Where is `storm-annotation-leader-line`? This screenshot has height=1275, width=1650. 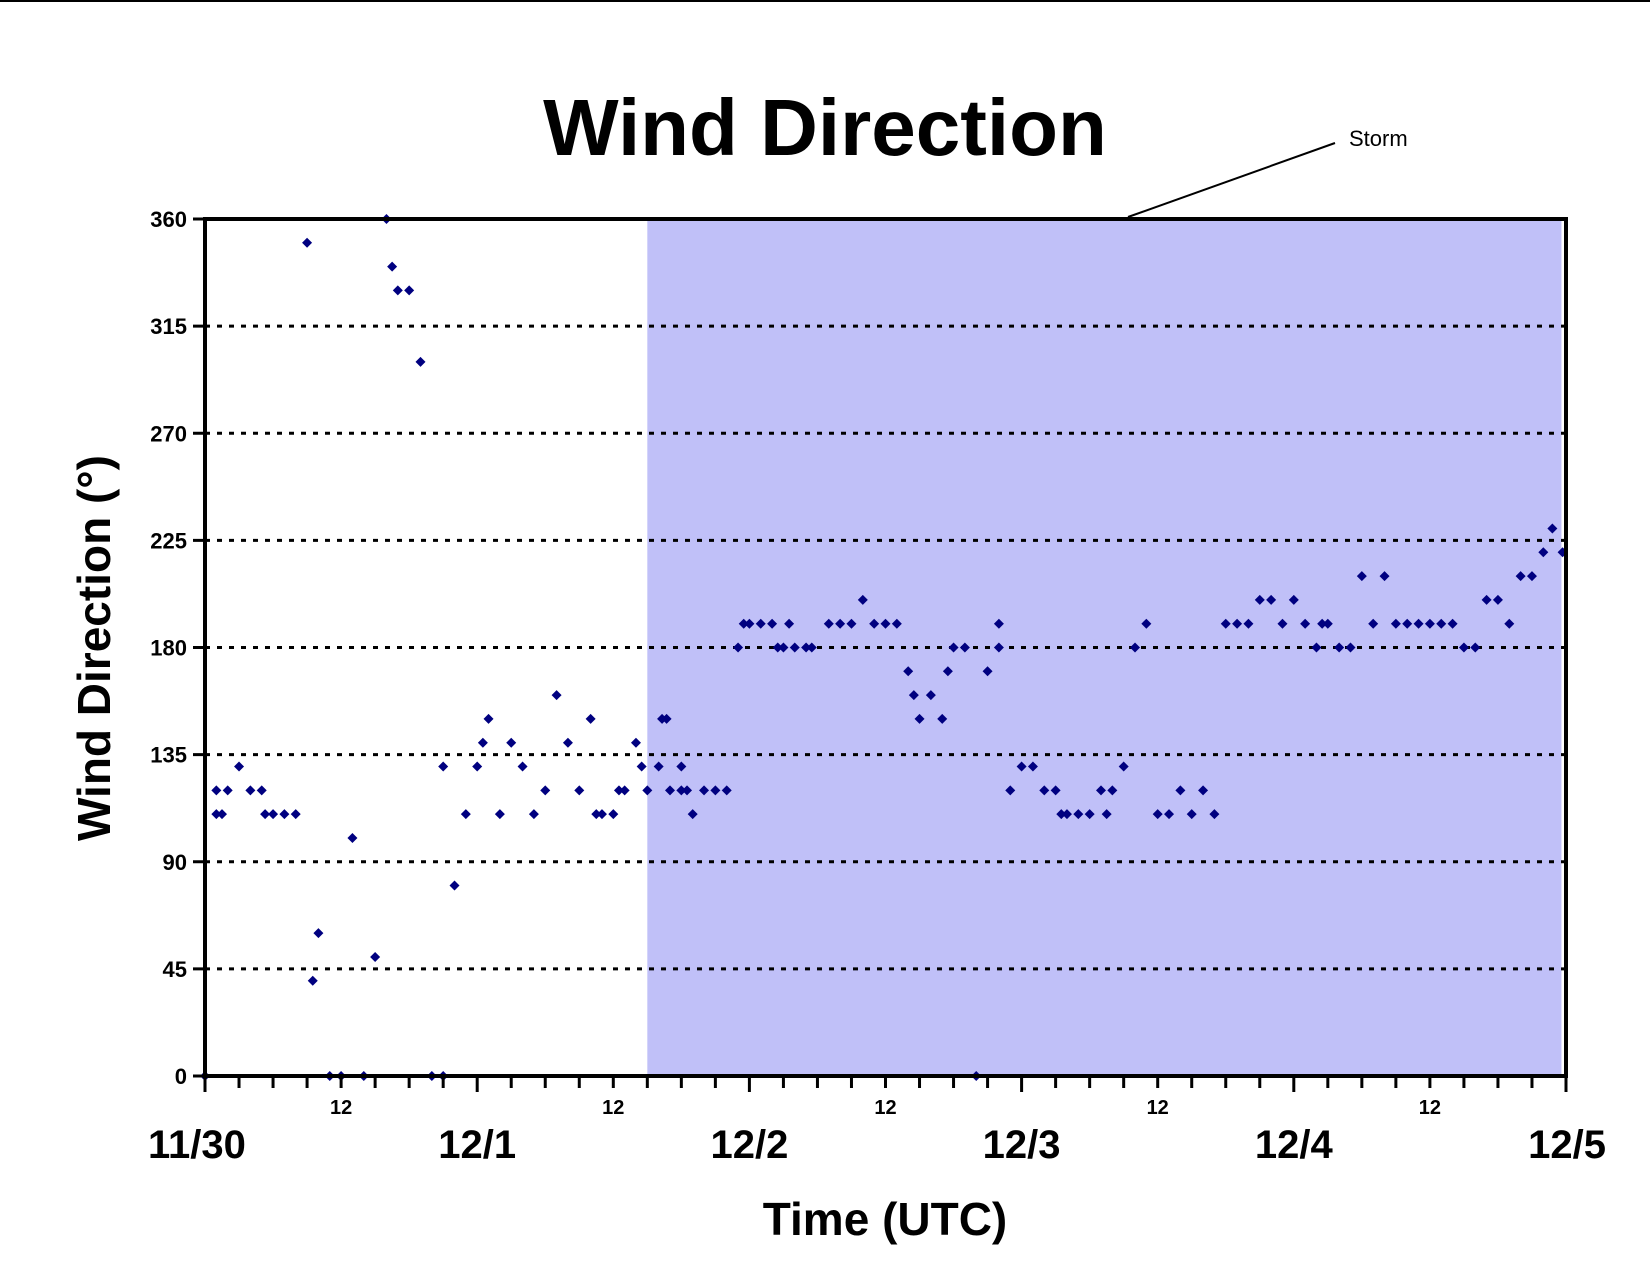
storm-annotation-leader-line is located at coordinates (1231, 180).